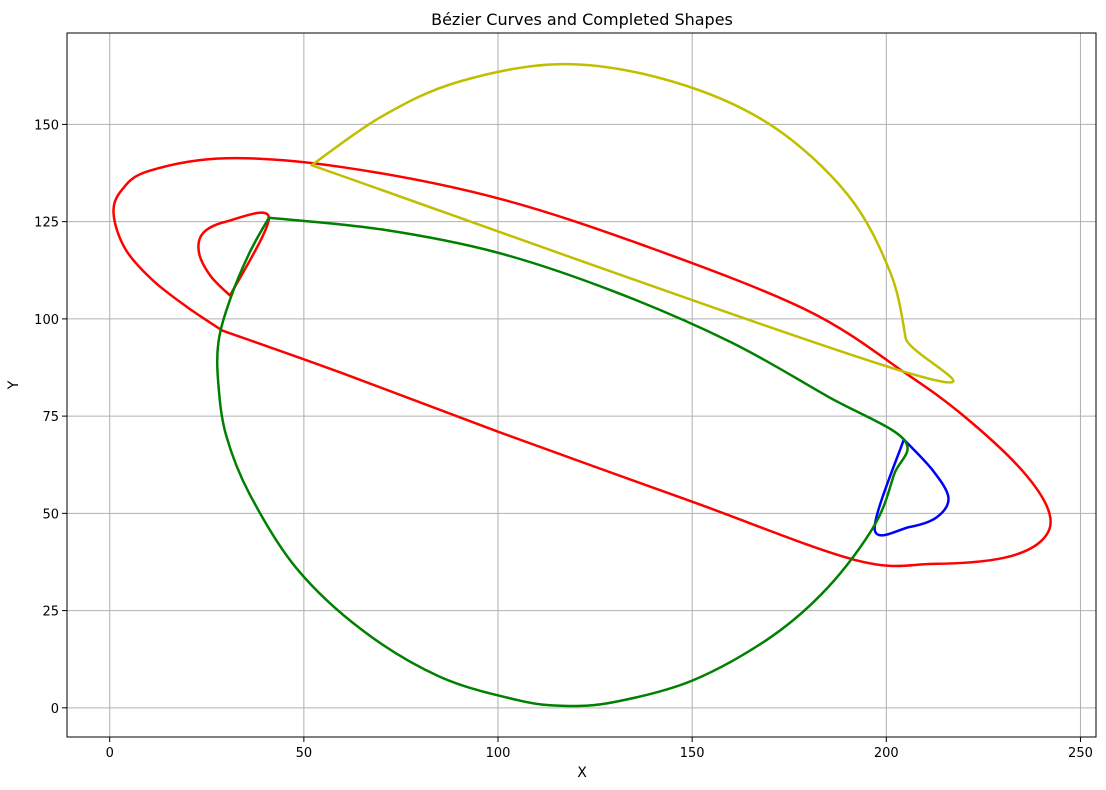  What do you see at coordinates (46, 223) in the screenshot?
I see `y-tick-label: 125` at bounding box center [46, 223].